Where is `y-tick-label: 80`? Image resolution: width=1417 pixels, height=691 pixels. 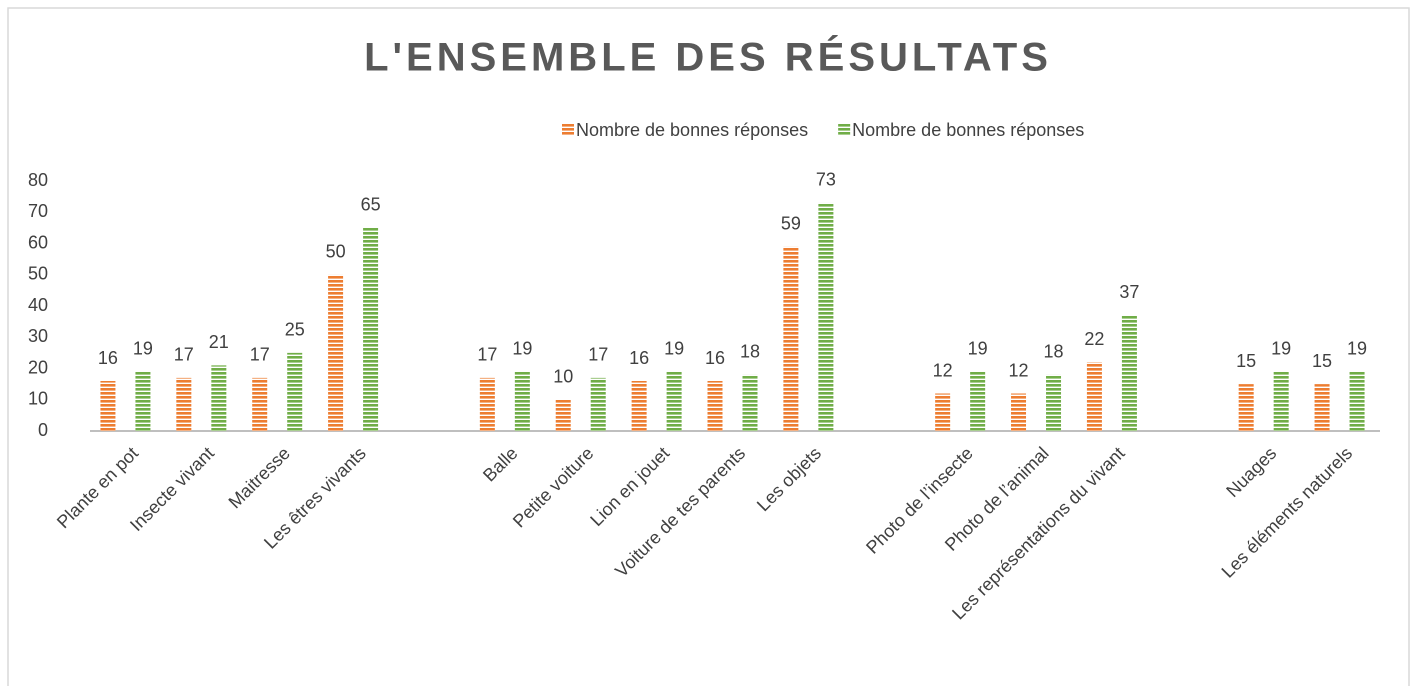 y-tick-label: 80 is located at coordinates (38, 180).